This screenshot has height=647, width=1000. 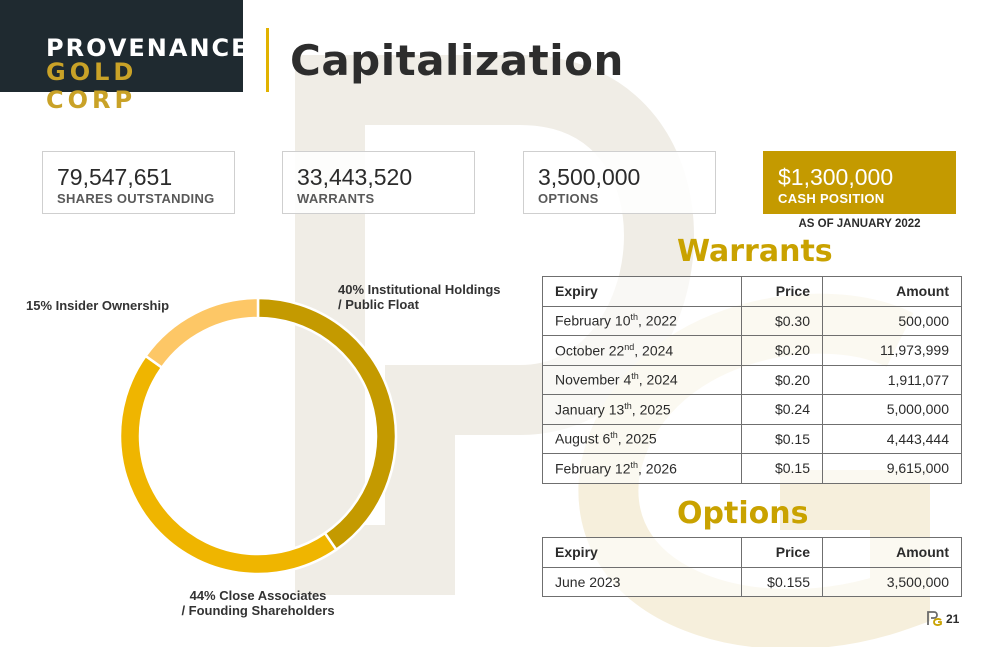 What do you see at coordinates (782, 581) in the screenshot?
I see `price-cell: $0.155` at bounding box center [782, 581].